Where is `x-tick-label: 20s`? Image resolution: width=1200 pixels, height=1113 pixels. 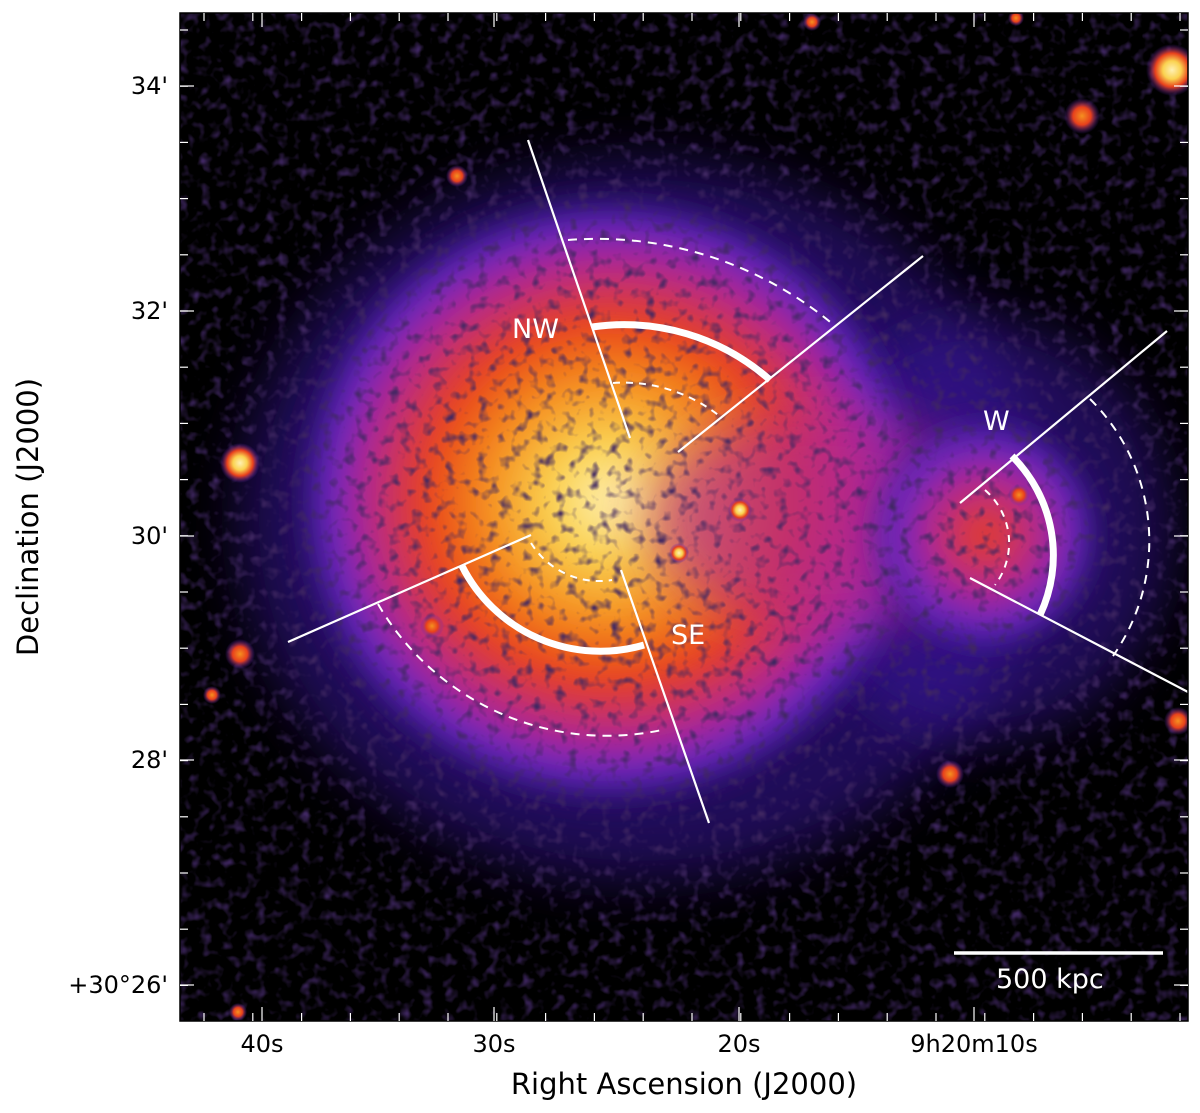
x-tick-label: 20s is located at coordinates (738, 1044).